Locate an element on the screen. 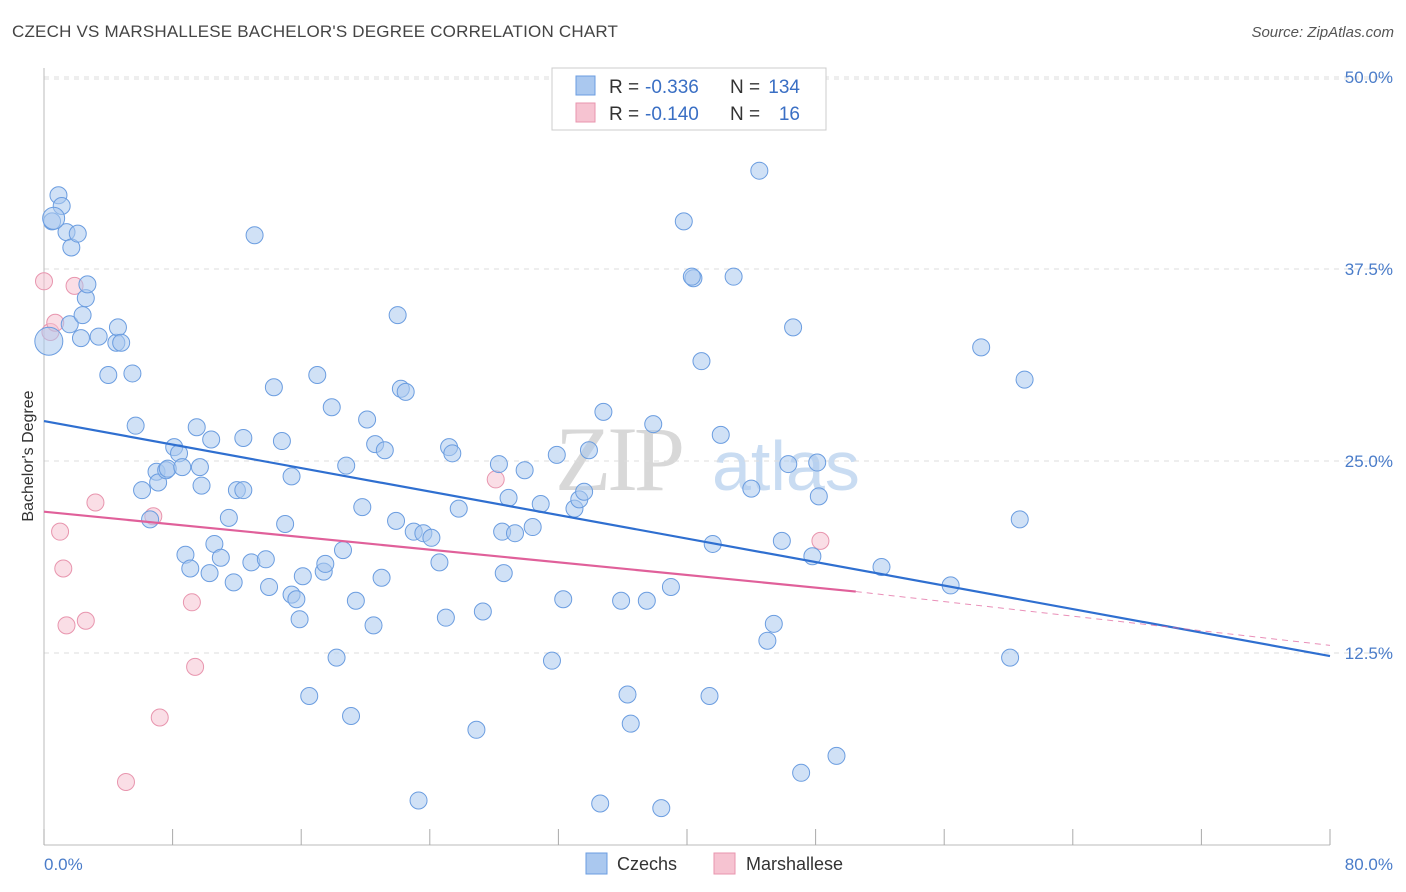 The width and height of the screenshot is (1406, 892). x-tick-label-max: 80.0% is located at coordinates (1369, 864).